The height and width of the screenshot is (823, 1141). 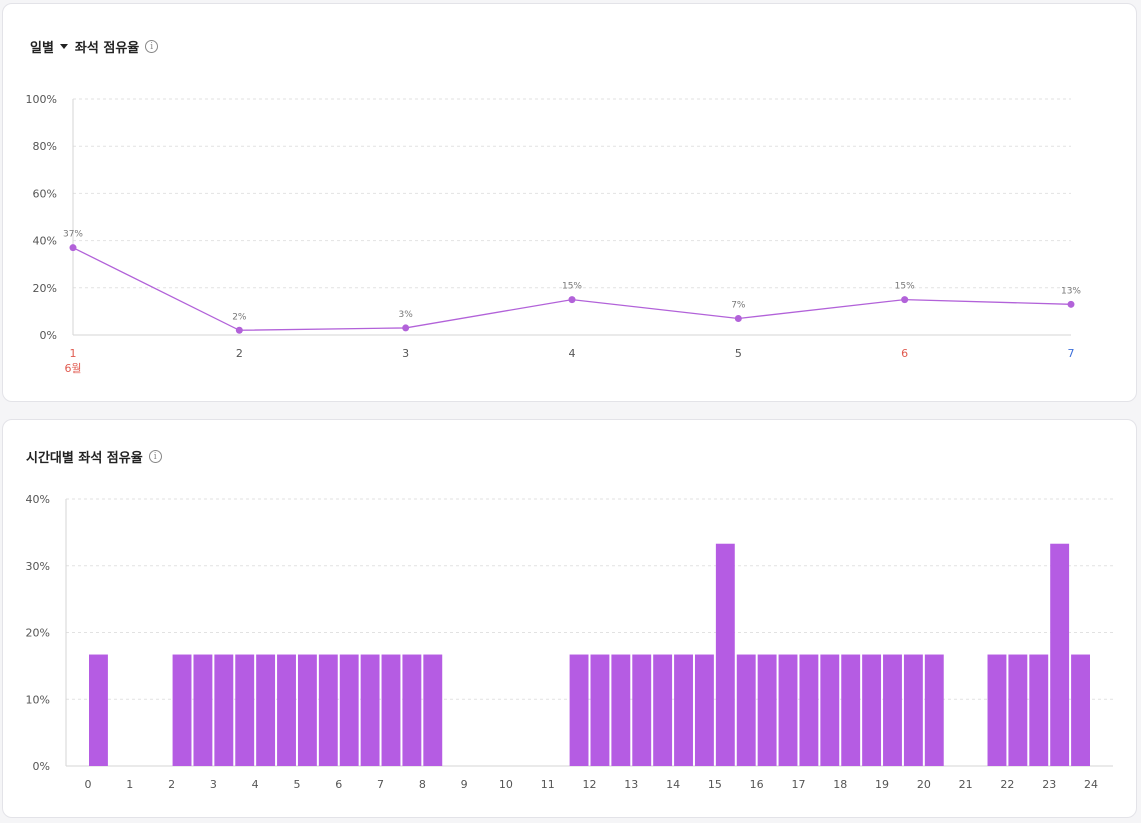 I want to click on x-tick-label: 0, so click(x=88, y=784).